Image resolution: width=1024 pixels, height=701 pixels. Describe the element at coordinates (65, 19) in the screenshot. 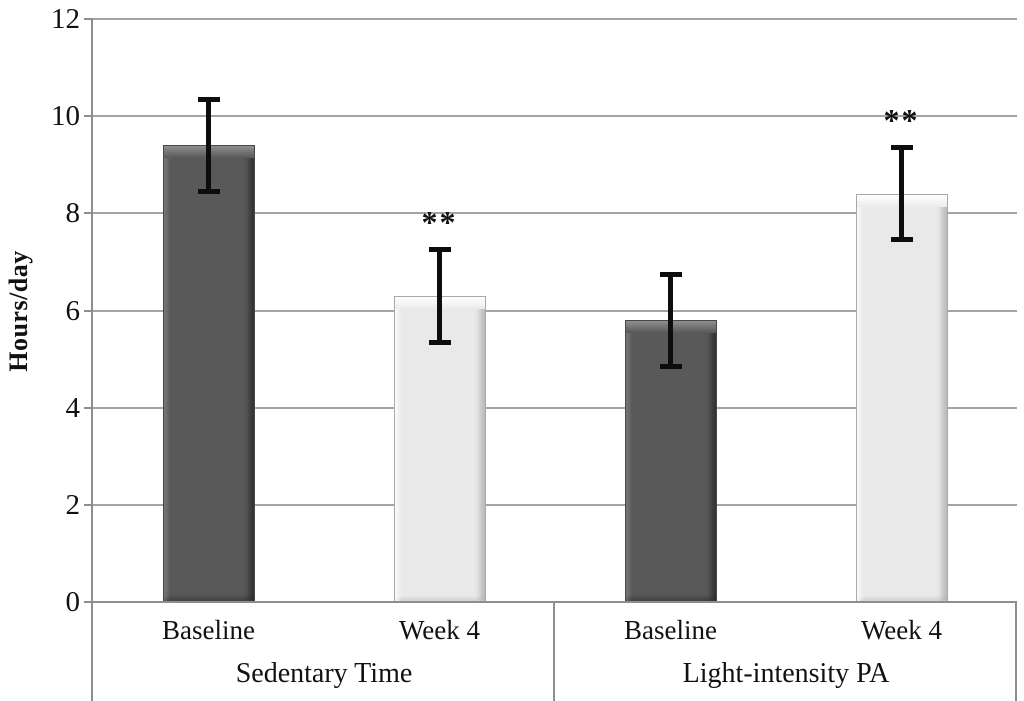

I see `y-tick-label-12: 12` at that location.